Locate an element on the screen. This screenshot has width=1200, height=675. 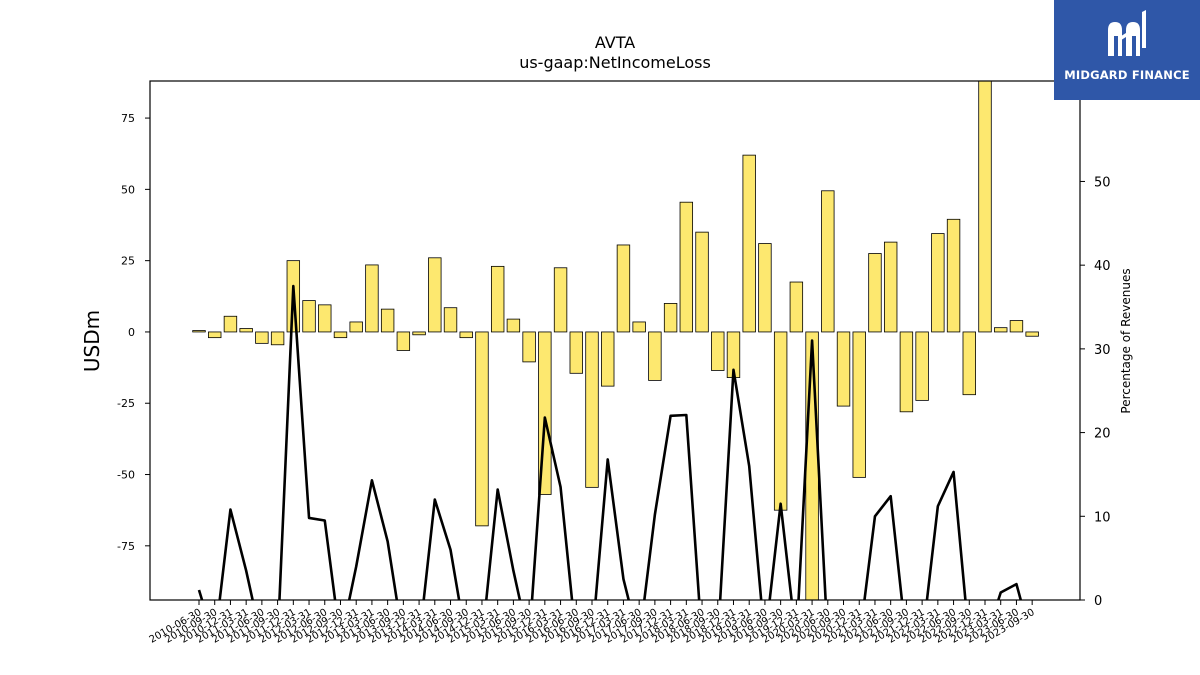
y-axis-label: USDm is located at coordinates (92, 341).